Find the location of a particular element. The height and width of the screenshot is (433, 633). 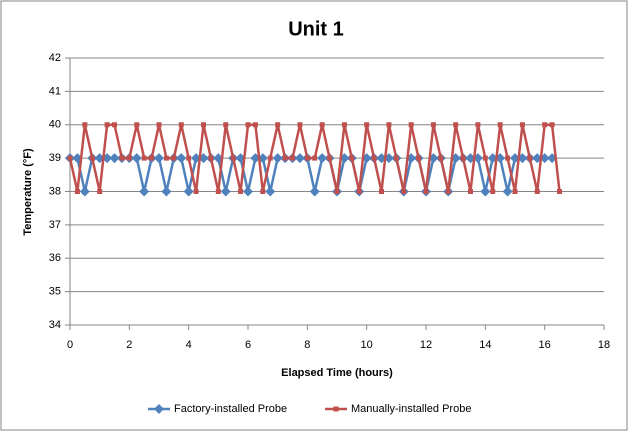

x-axis-title: Elapsed Time (hours) is located at coordinates (337, 373).